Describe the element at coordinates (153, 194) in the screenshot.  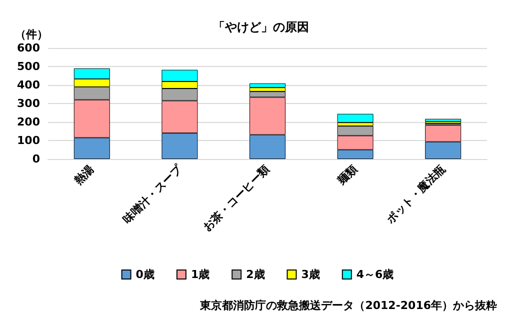
I see `x-tick-label: 味噌汁・スープ` at that location.